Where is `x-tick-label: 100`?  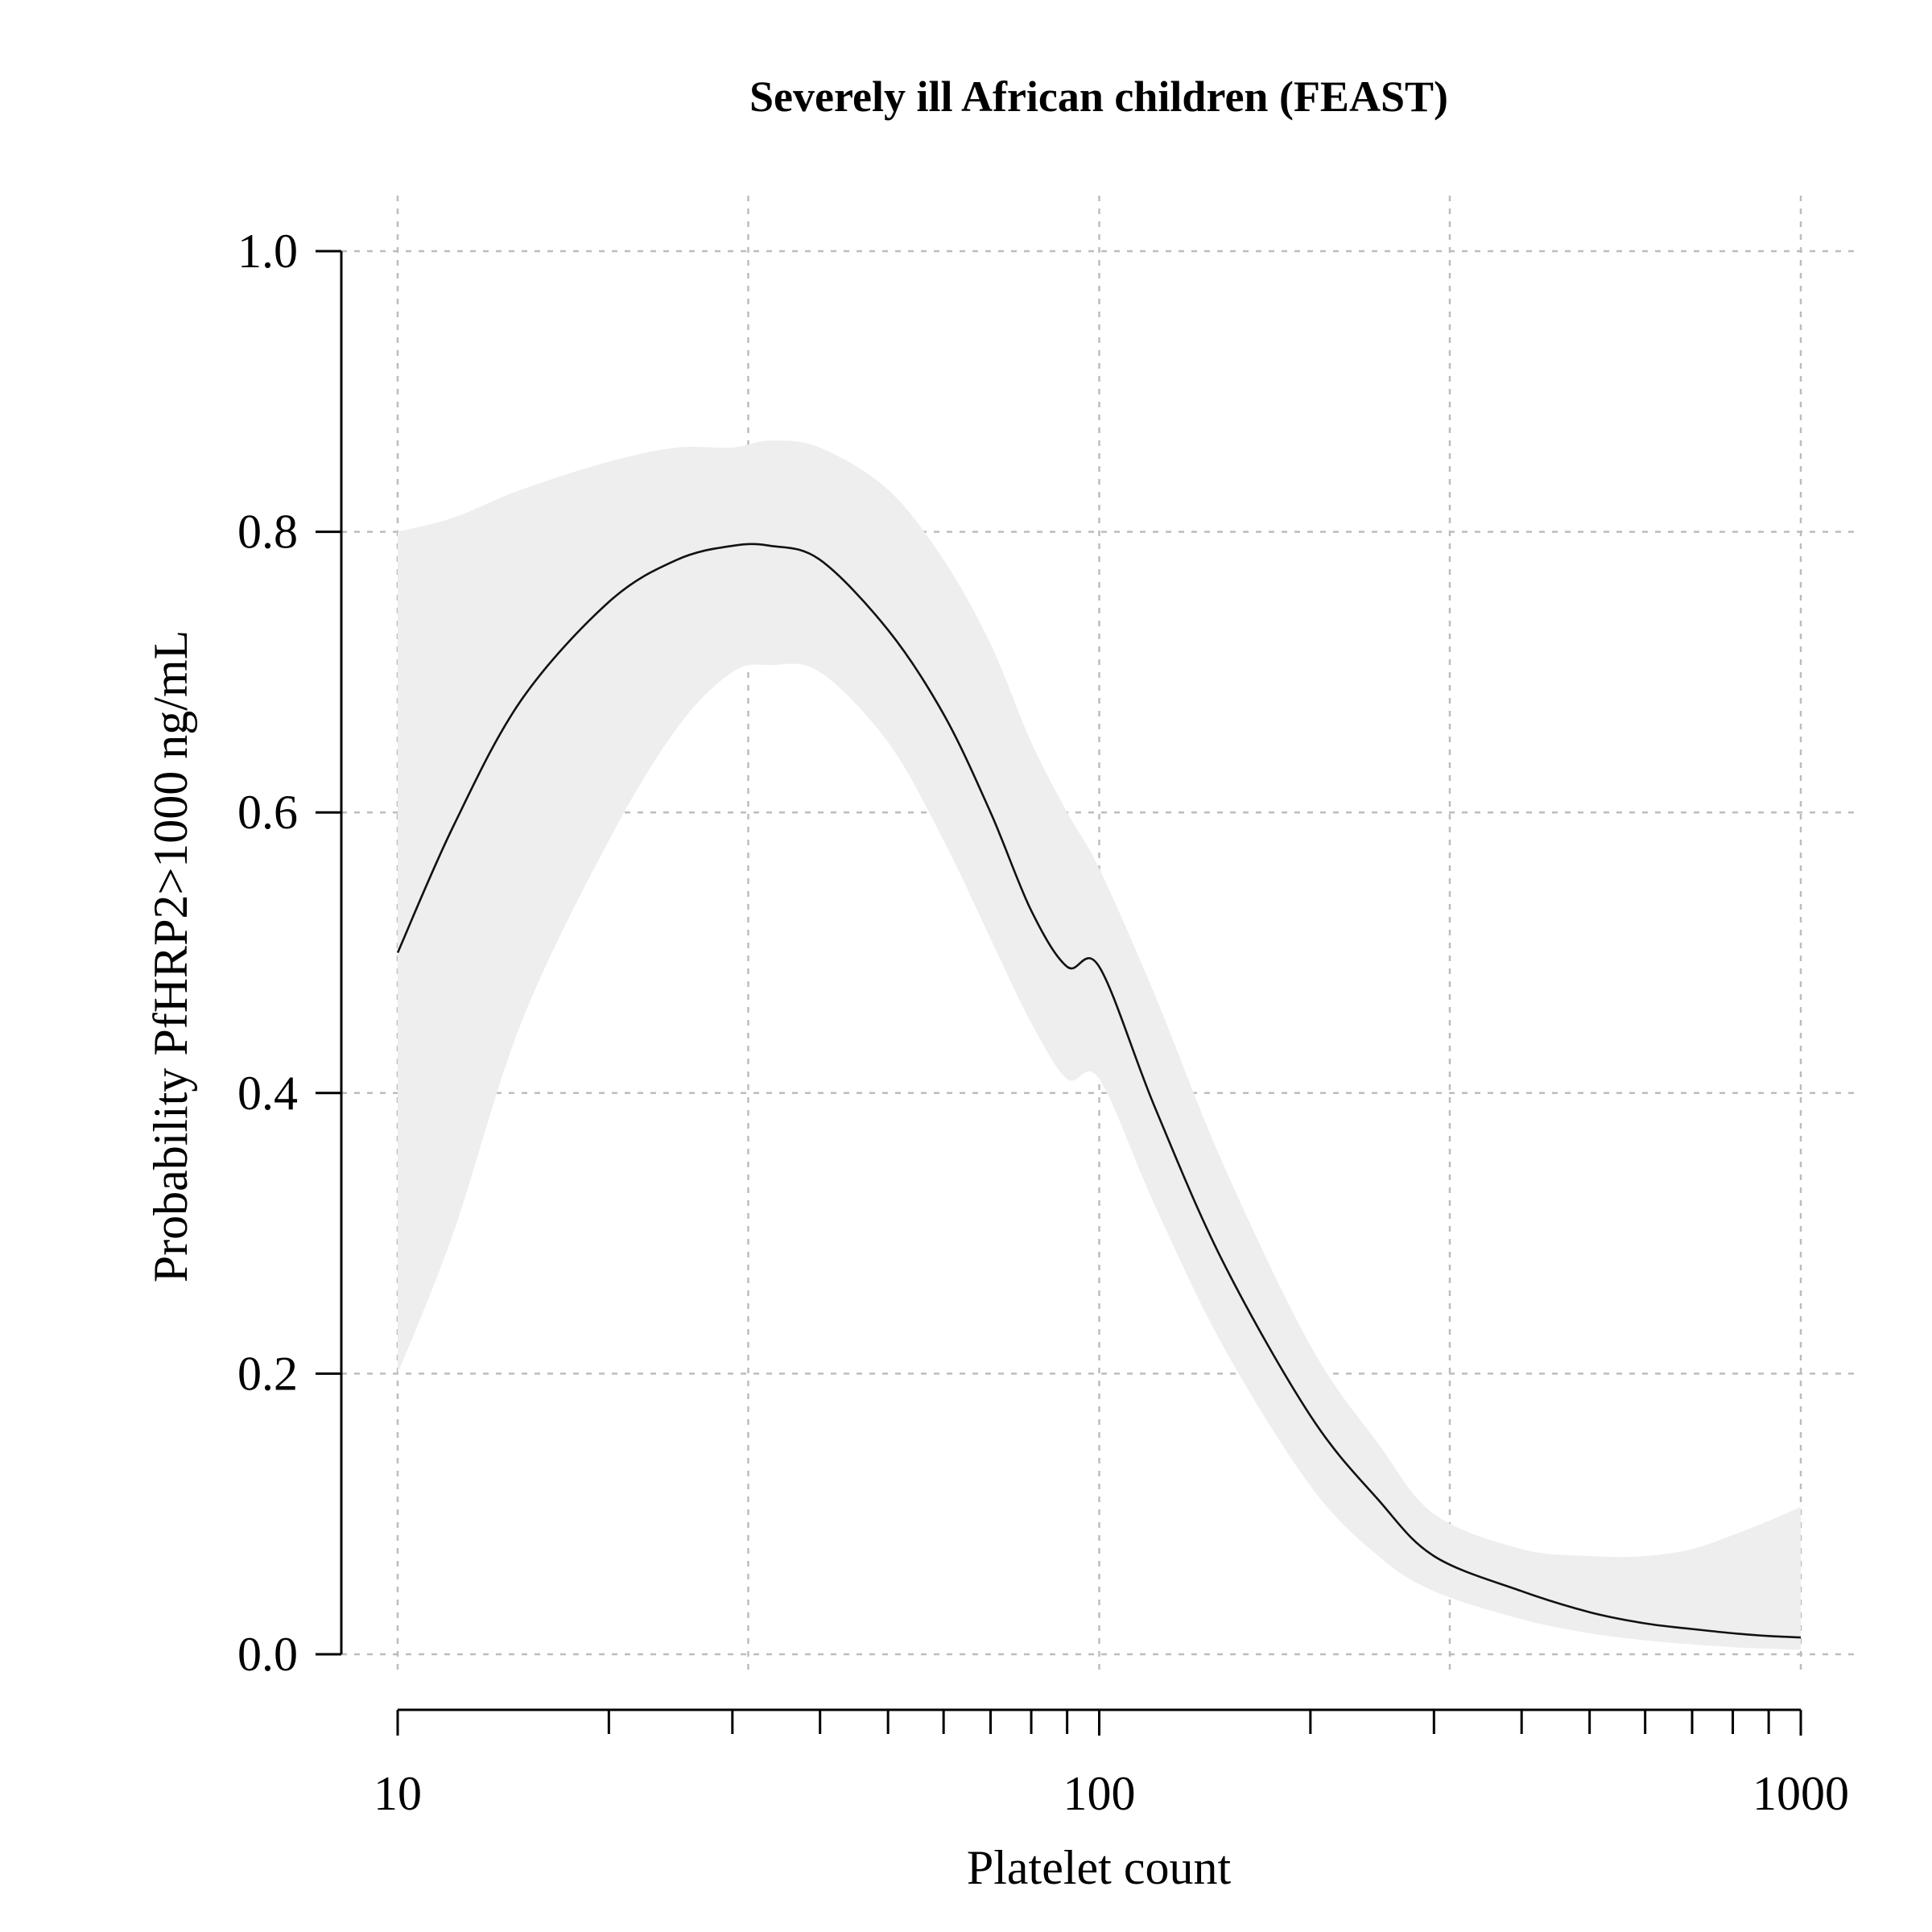 x-tick-label: 100 is located at coordinates (1099, 1793).